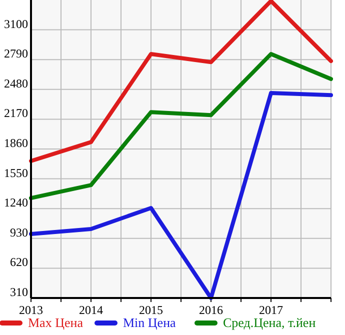 Image resolution: width=345 pixels, height=335 pixels. Describe the element at coordinates (16, 53) in the screenshot. I see `y-tick-label: 2790` at that location.